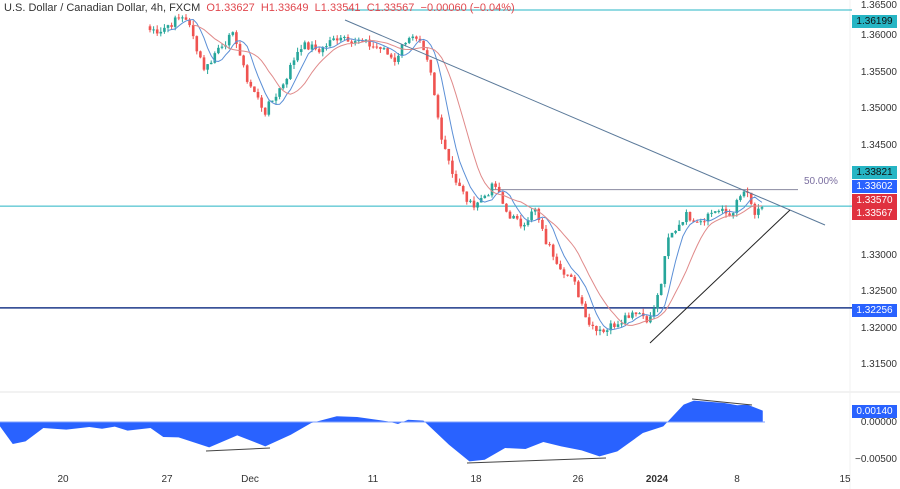 This screenshot has height=489, width=900. What do you see at coordinates (878, 72) in the screenshot?
I see `price-tick: 1.35500` at bounding box center [878, 72].